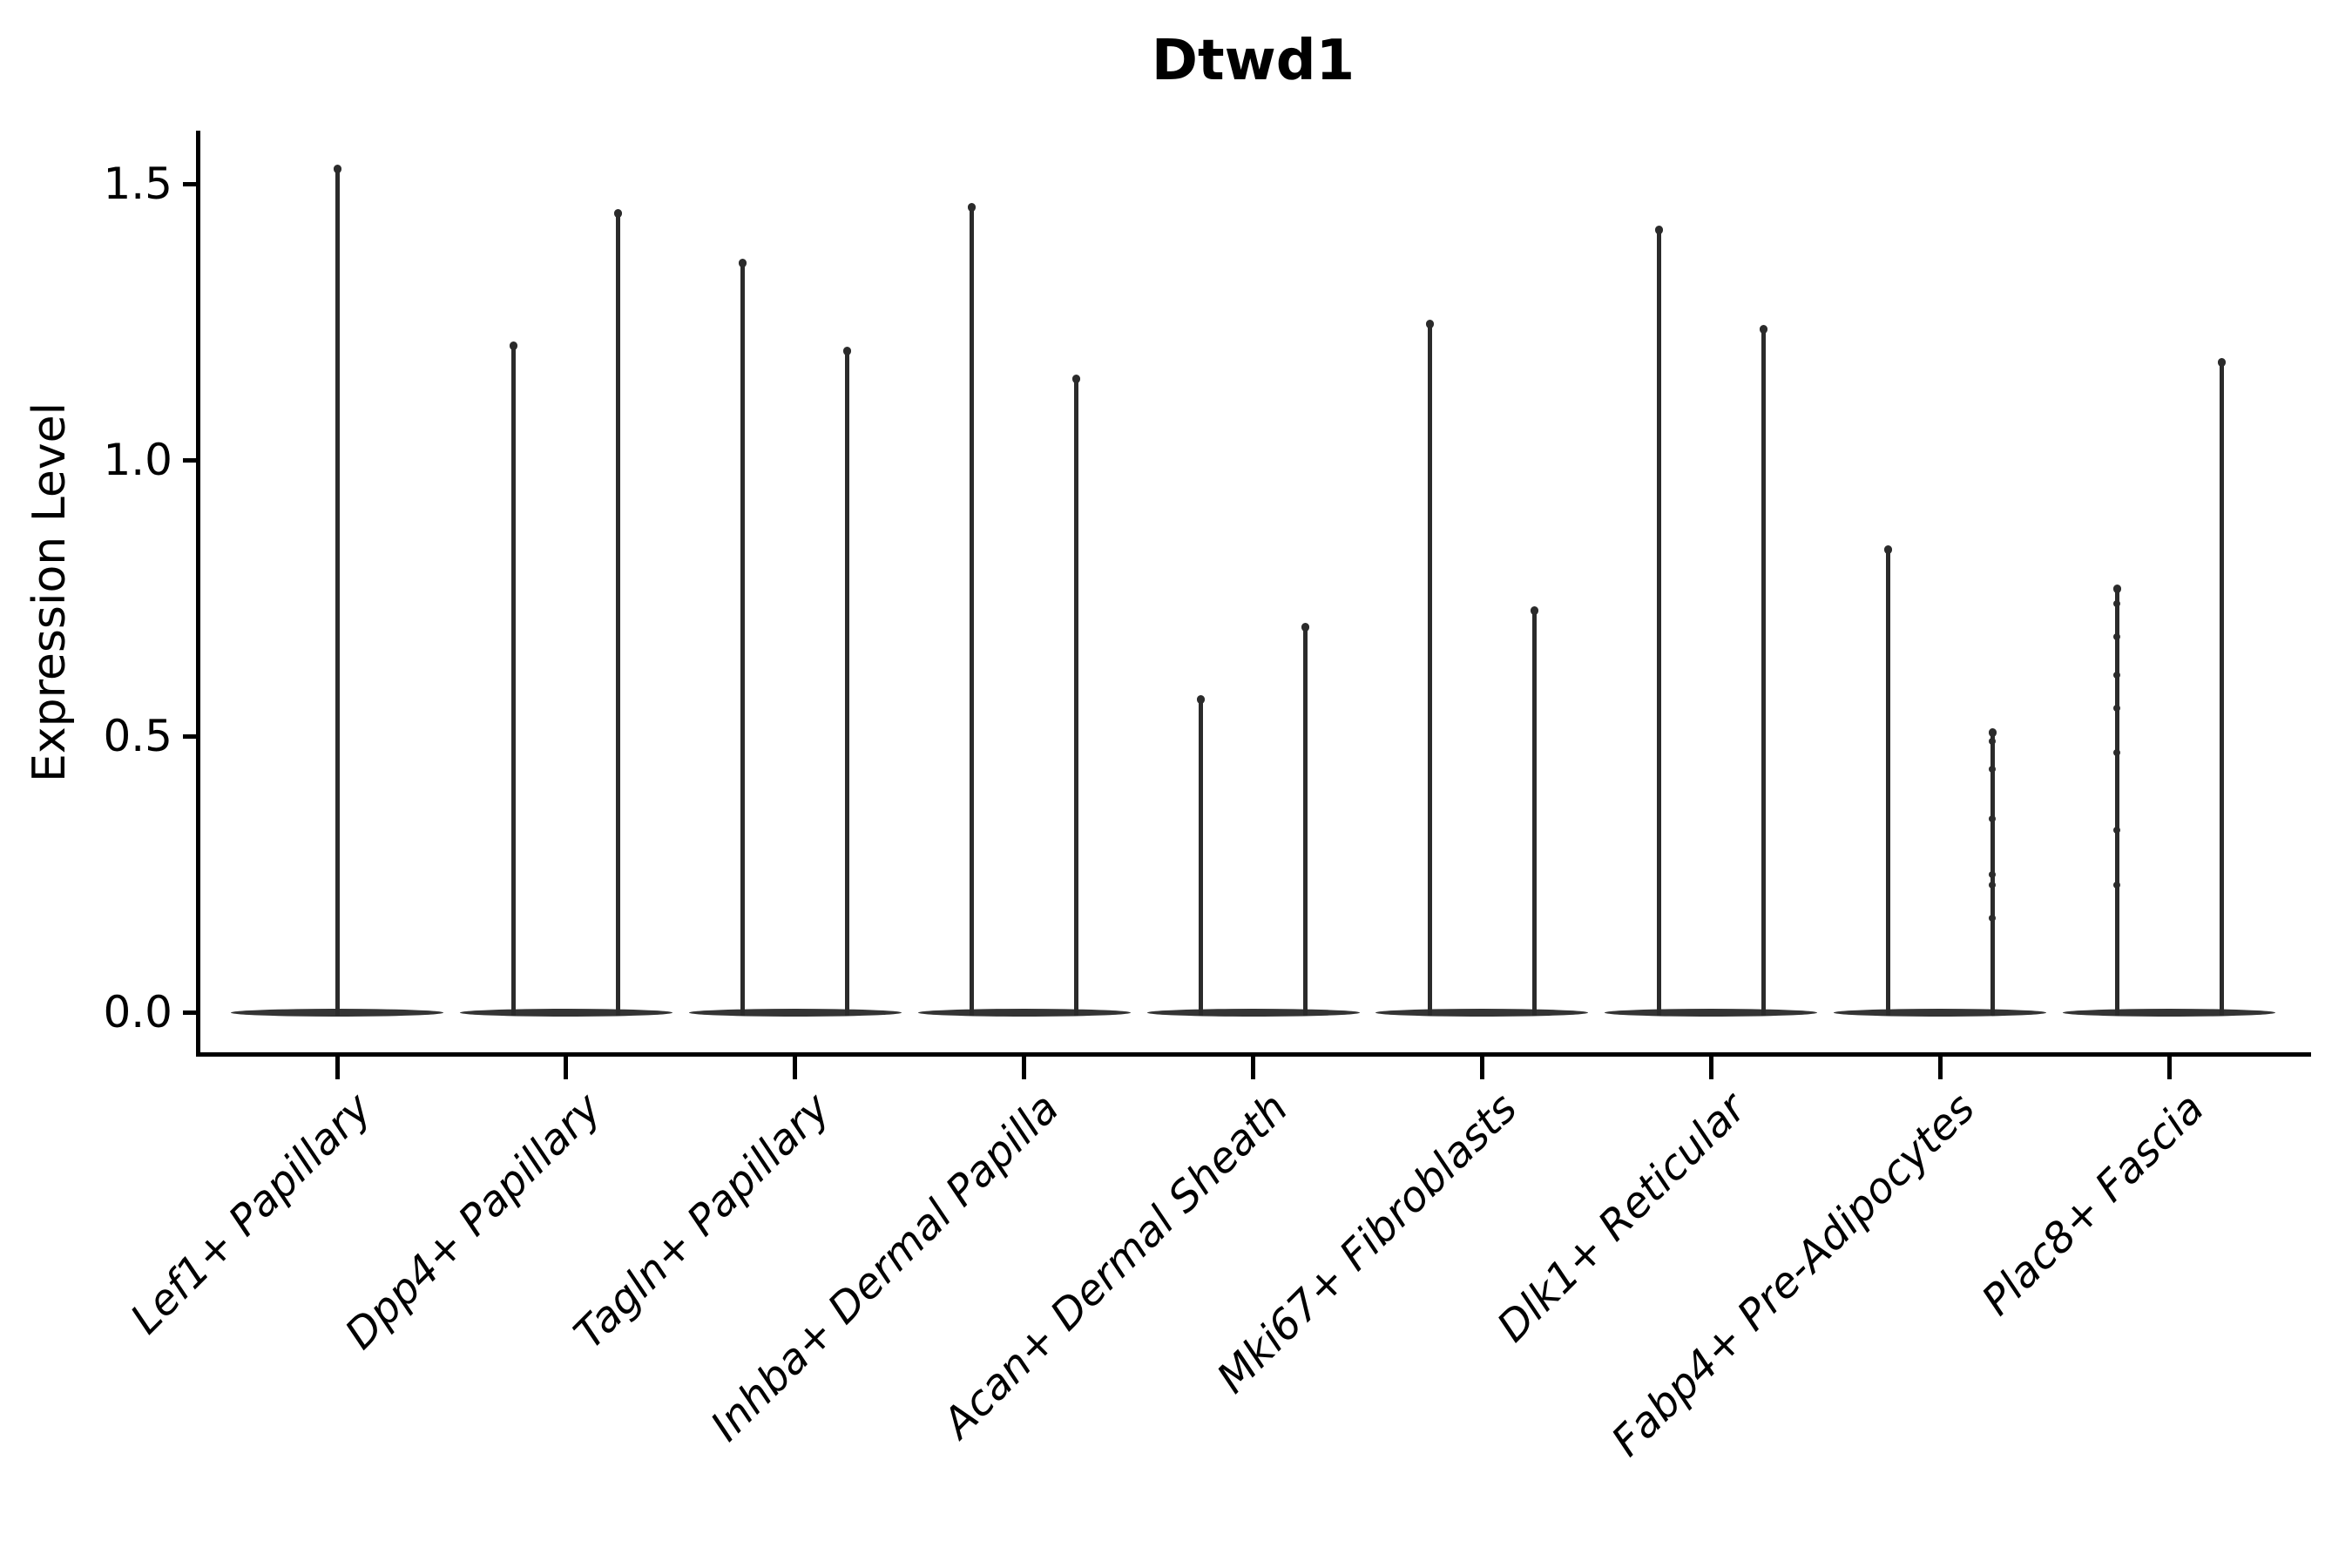  I want to click on x-tick-label: Dpp4+ Papillary, so click(473, 1221).